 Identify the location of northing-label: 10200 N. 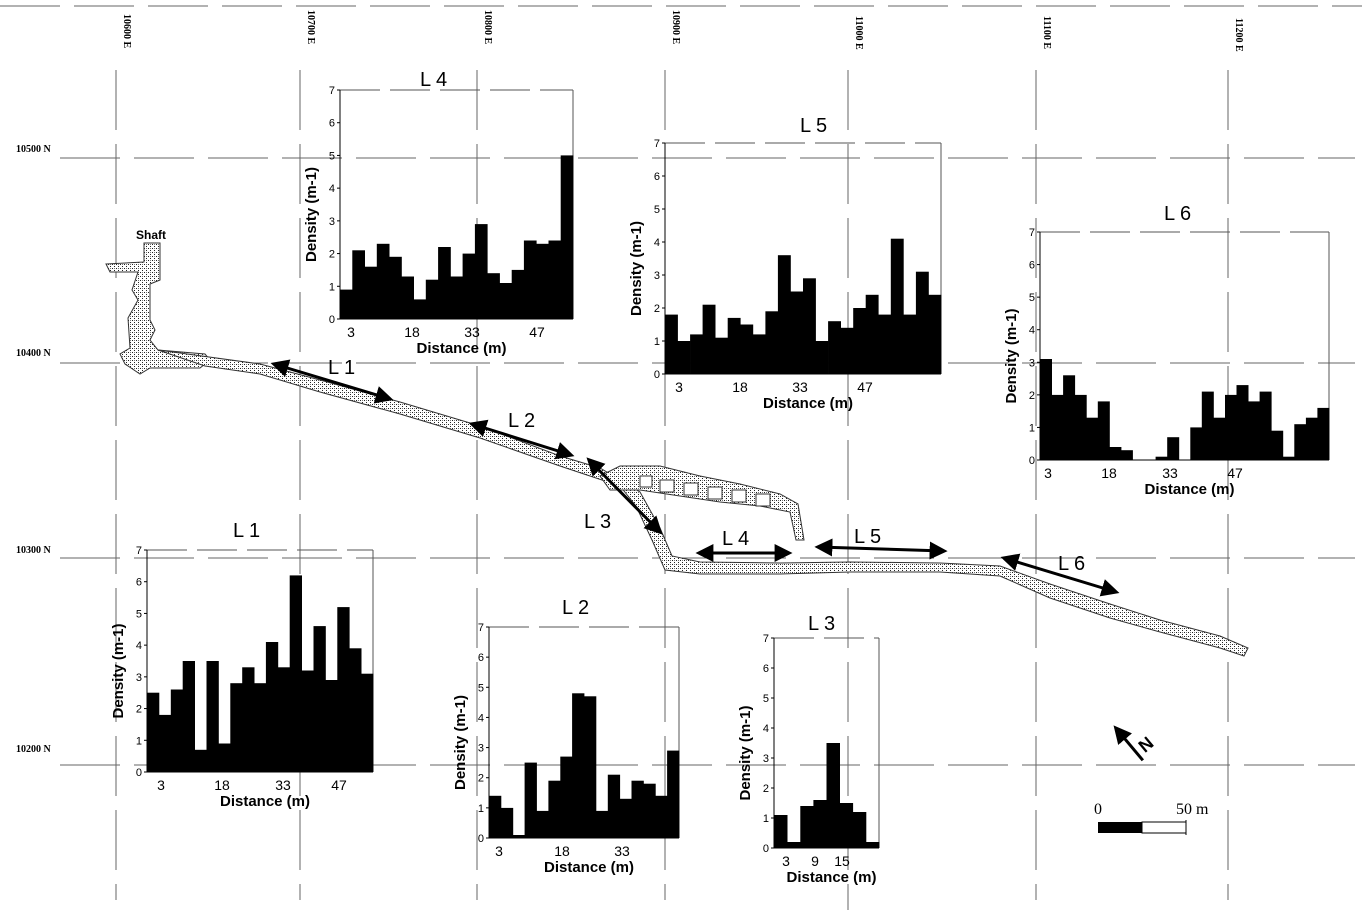
(34, 749).